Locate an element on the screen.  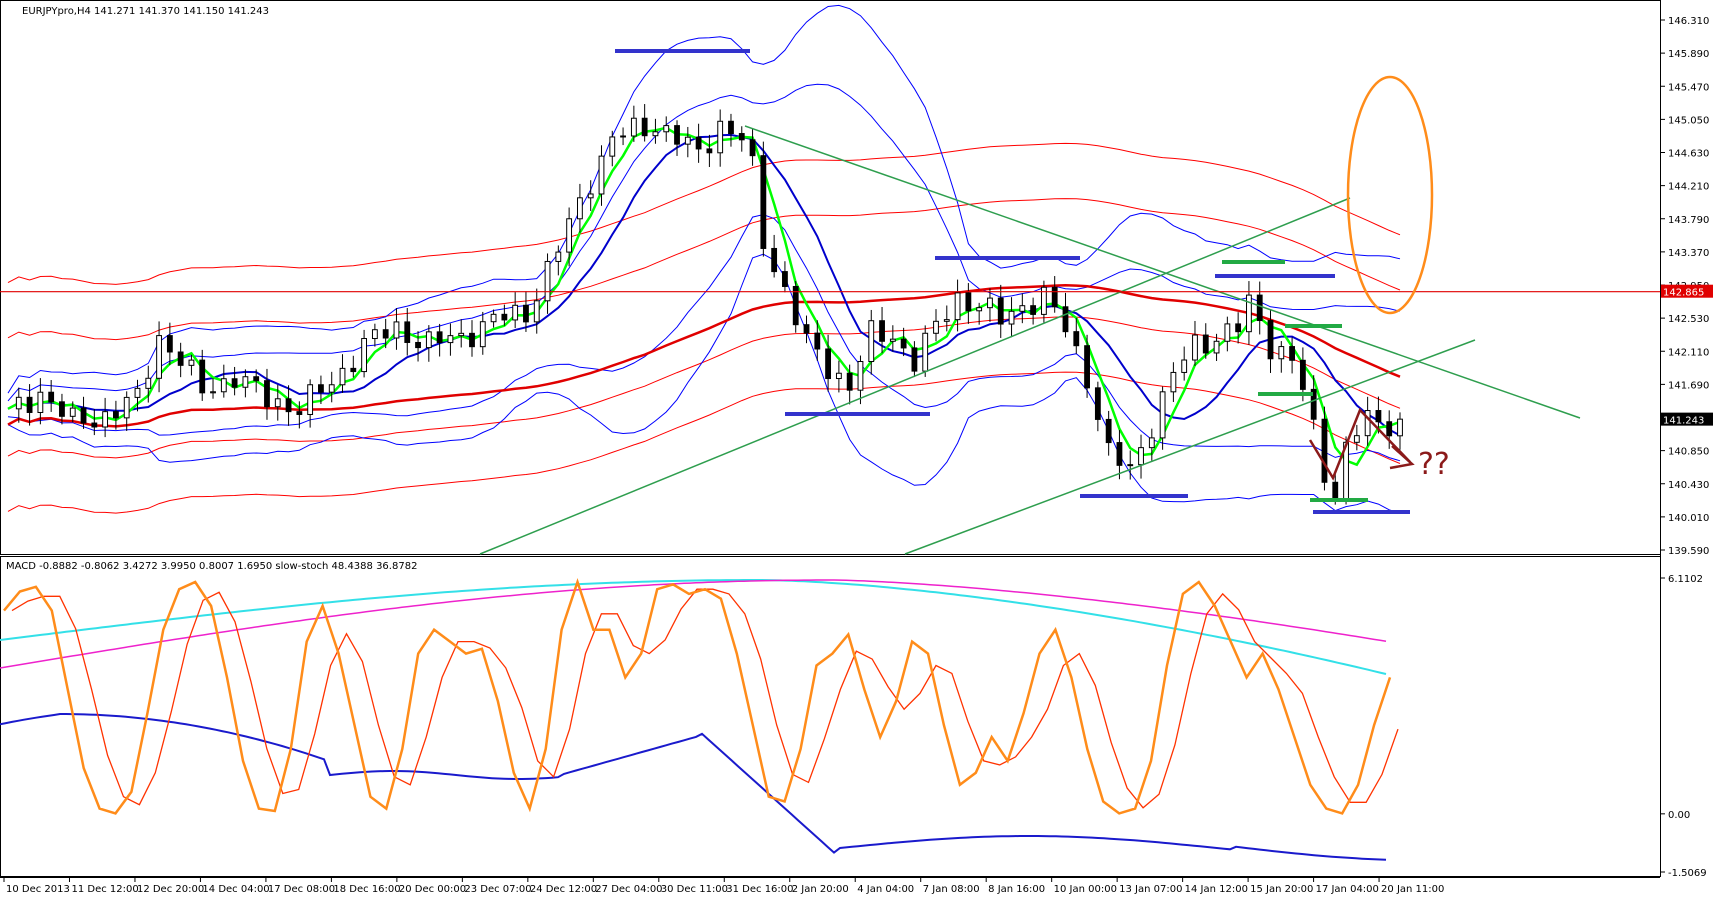
indicator-axis-tick-label: -1.5069 is located at coordinates (1687, 873).